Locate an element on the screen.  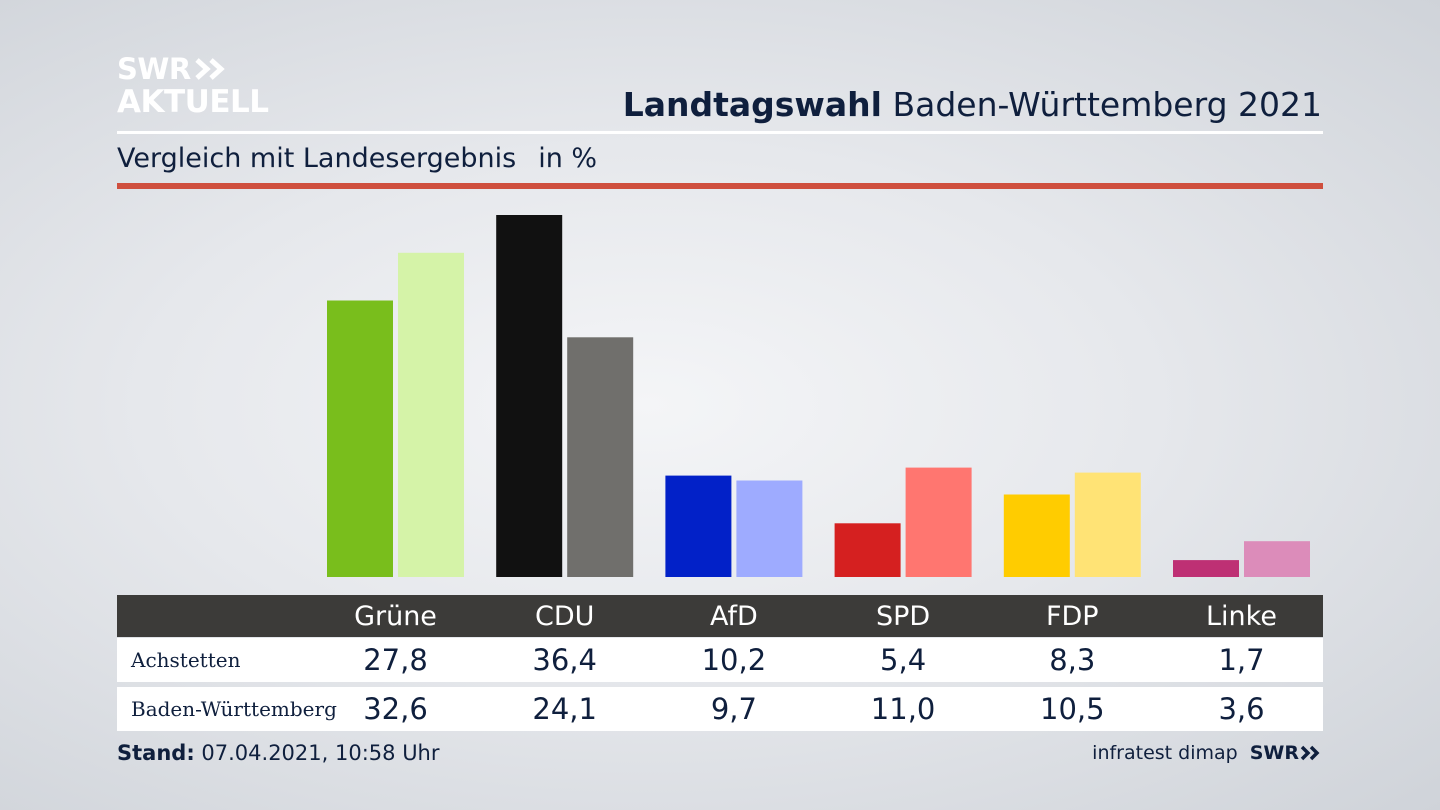
title-rest: Baden-Württemberg 2021 is located at coordinates (1107, 104).